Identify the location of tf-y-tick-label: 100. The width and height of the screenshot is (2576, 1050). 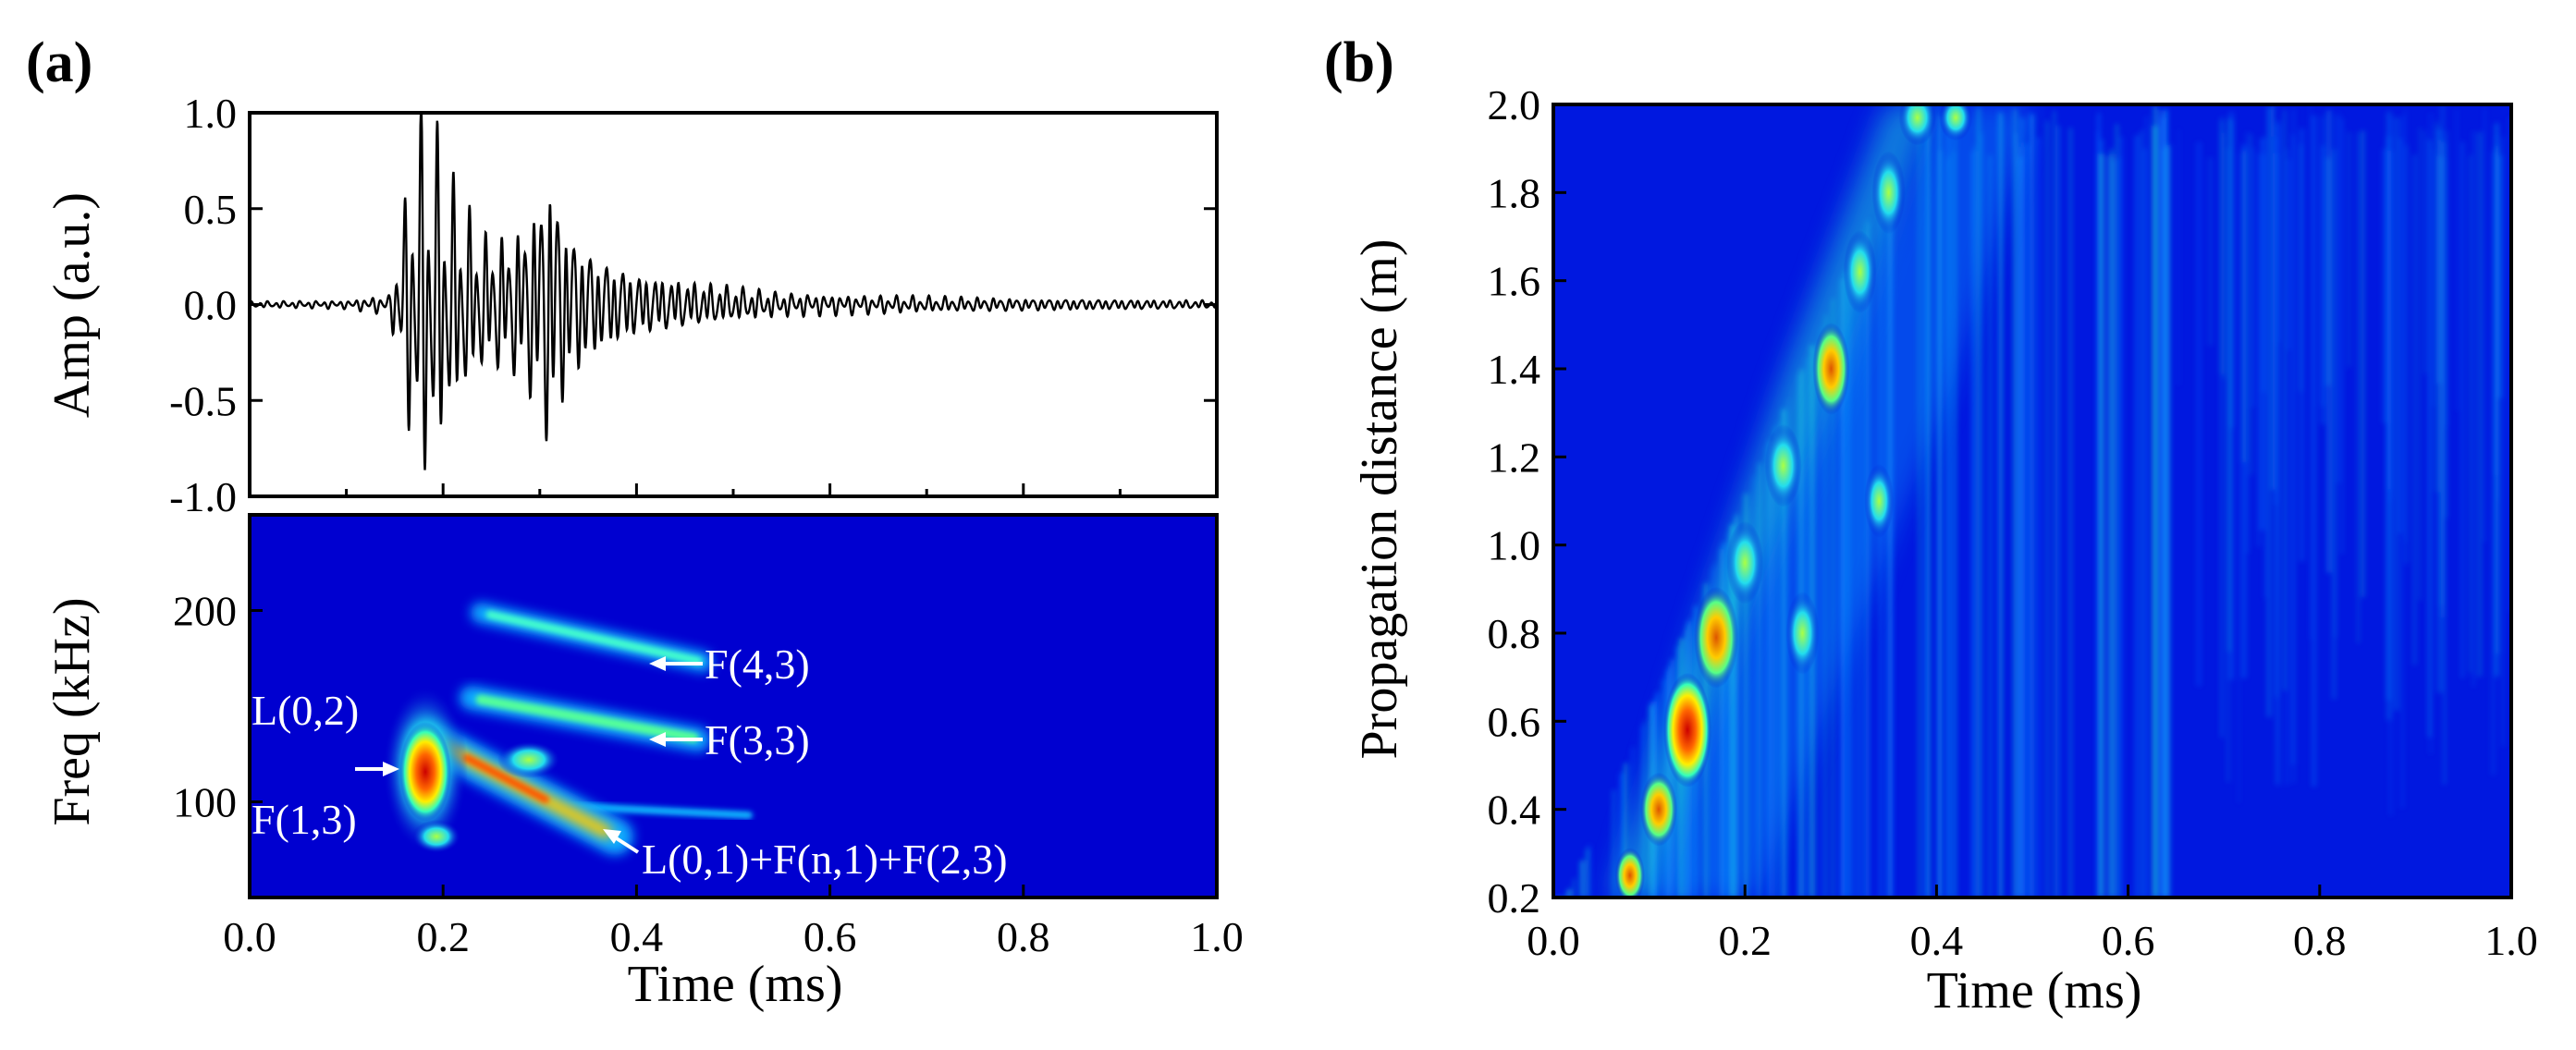
(205, 802).